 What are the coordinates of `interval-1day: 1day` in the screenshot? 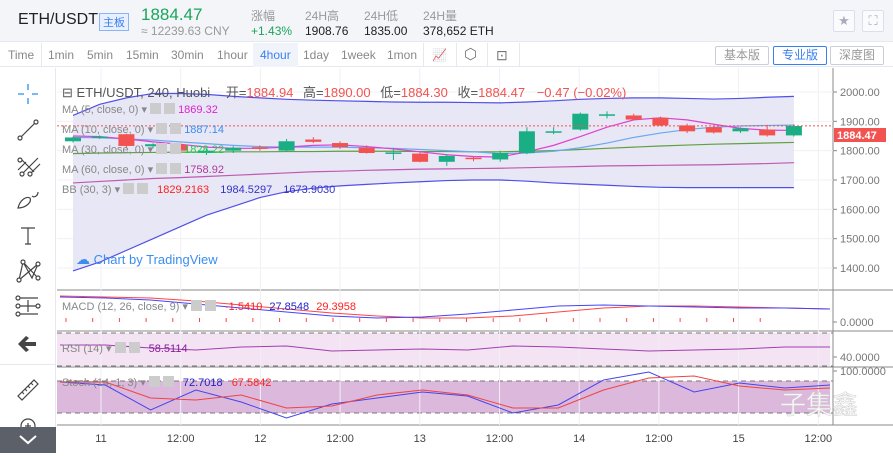 It's located at (316, 55).